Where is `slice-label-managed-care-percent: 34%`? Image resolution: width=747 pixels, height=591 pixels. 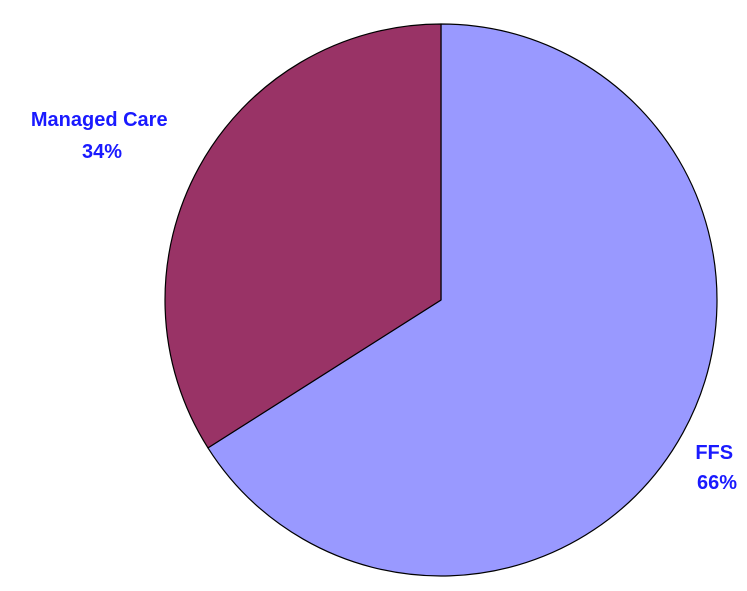
slice-label-managed-care-percent: 34% is located at coordinates (102, 152).